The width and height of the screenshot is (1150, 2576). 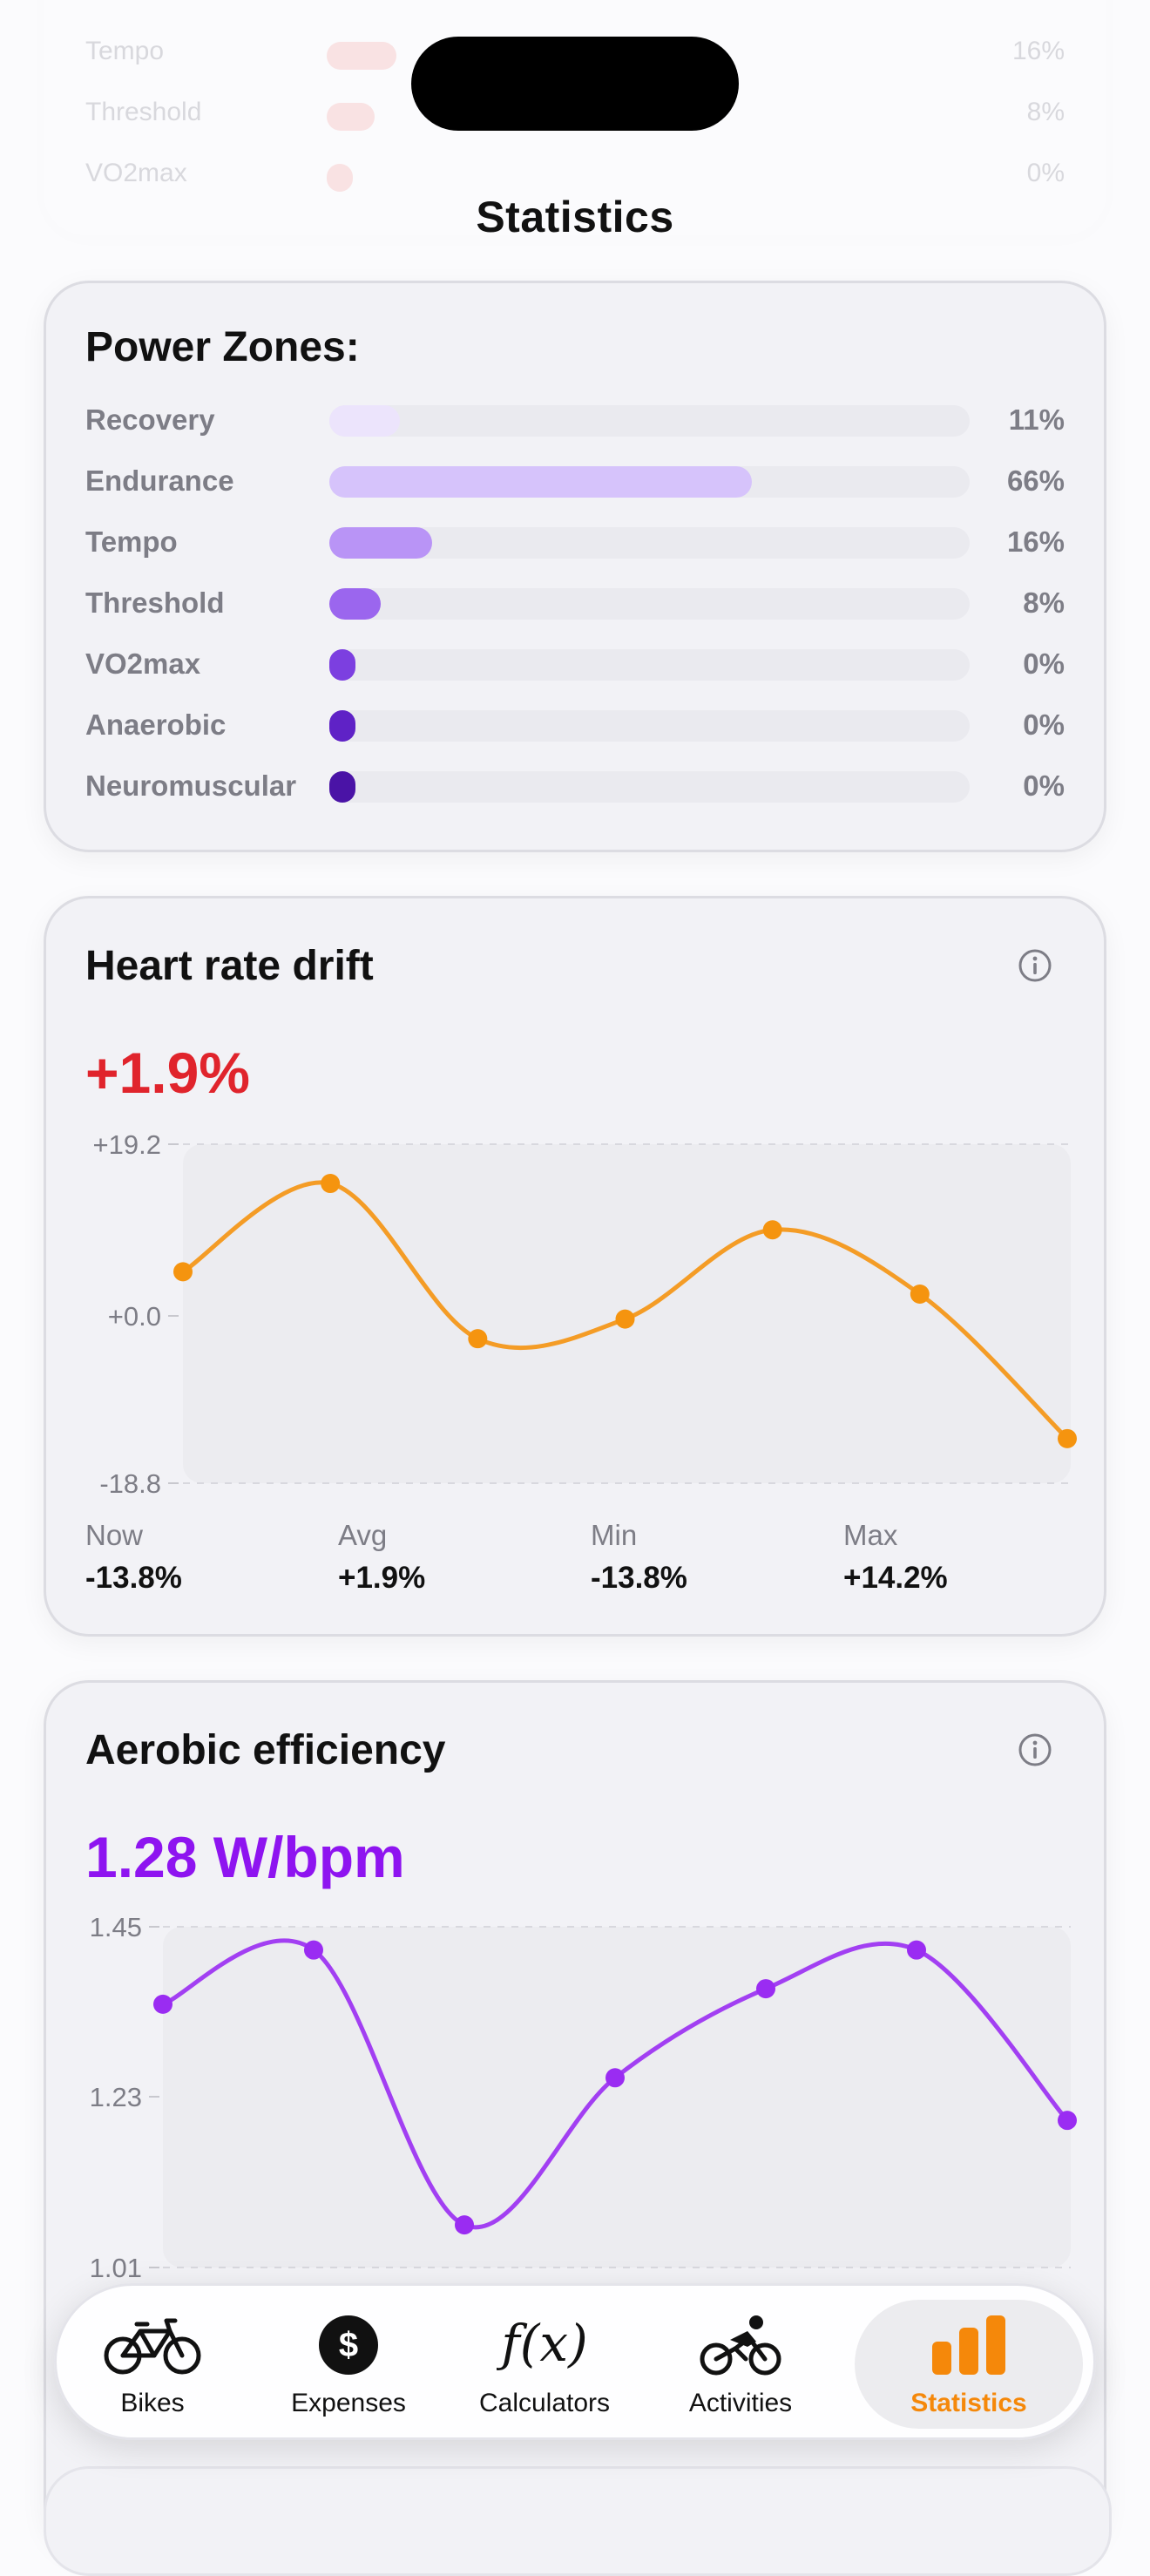 I want to click on stat-min-value: -13.8%, so click(x=639, y=1578).